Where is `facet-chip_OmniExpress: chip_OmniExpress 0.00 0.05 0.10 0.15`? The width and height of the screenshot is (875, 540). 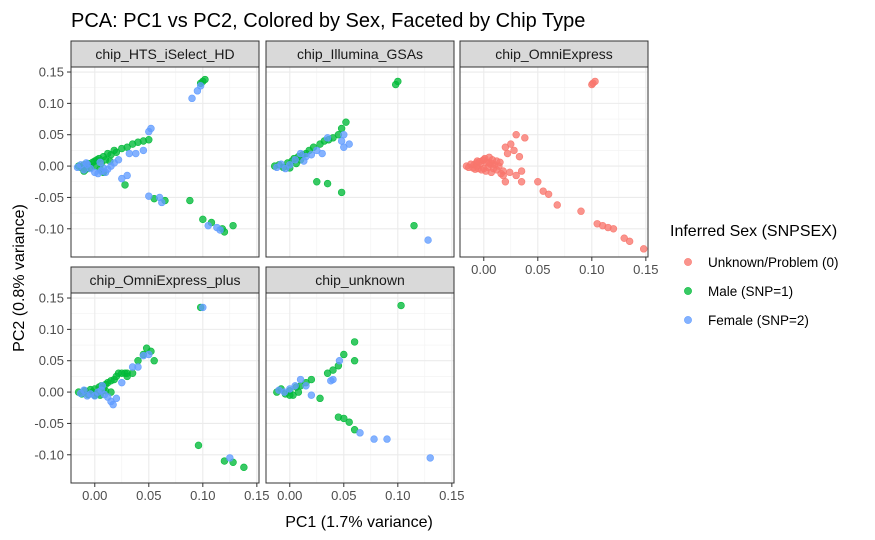
facet-chip_OmniExpress: chip_OmniExpress 0.00 0.05 0.10 0.15 is located at coordinates (558, 158).